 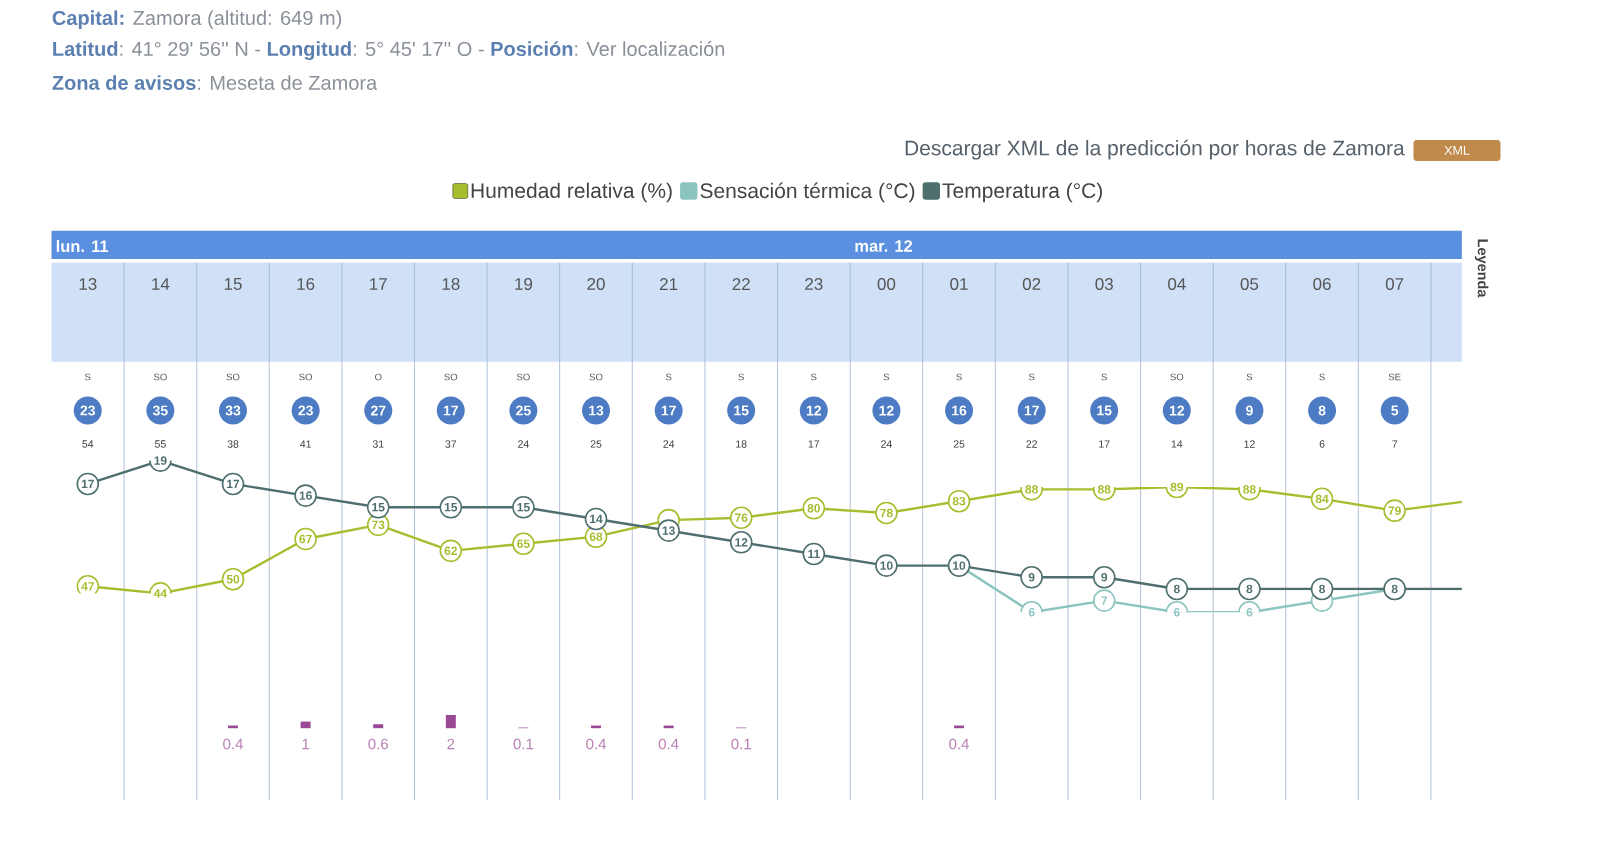 What do you see at coordinates (959, 284) in the screenshot?
I see `x-tick-label: 01` at bounding box center [959, 284].